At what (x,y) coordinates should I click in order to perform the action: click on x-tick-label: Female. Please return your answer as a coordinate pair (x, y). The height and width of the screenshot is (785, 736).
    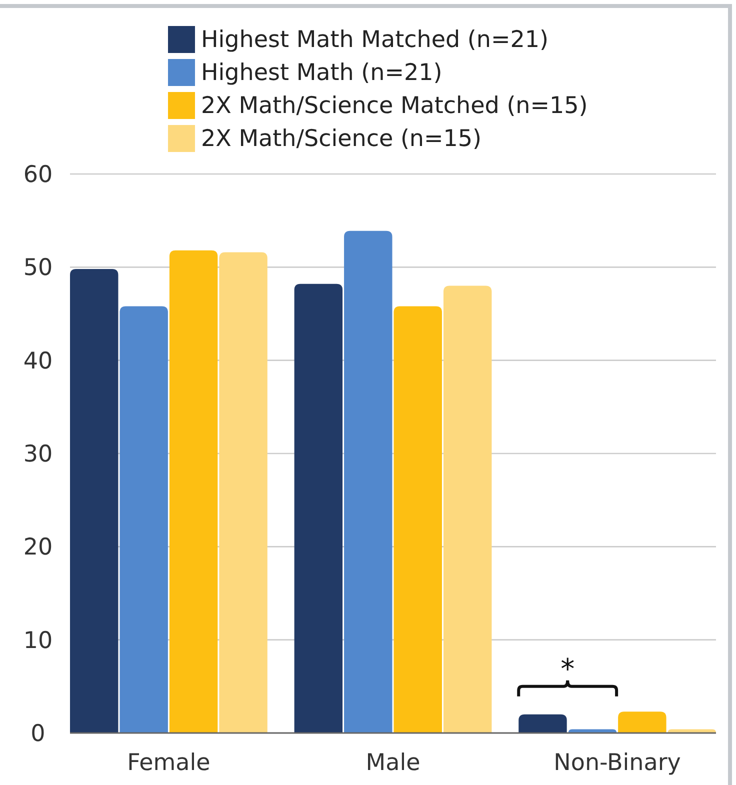
    Looking at the image, I should click on (168, 763).